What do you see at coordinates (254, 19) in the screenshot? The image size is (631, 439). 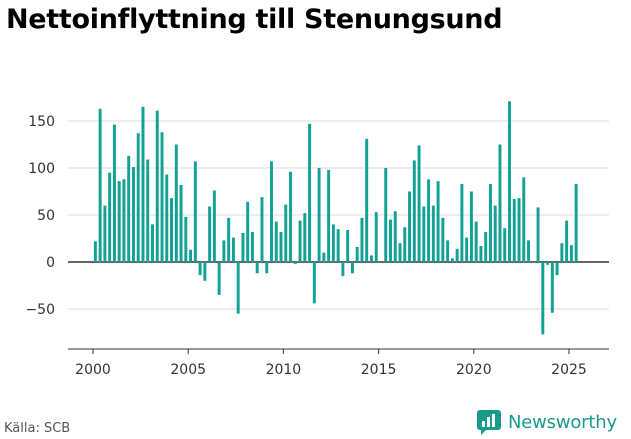 I see `chart-title: Nettoinflyttning till Stenungsund` at bounding box center [254, 19].